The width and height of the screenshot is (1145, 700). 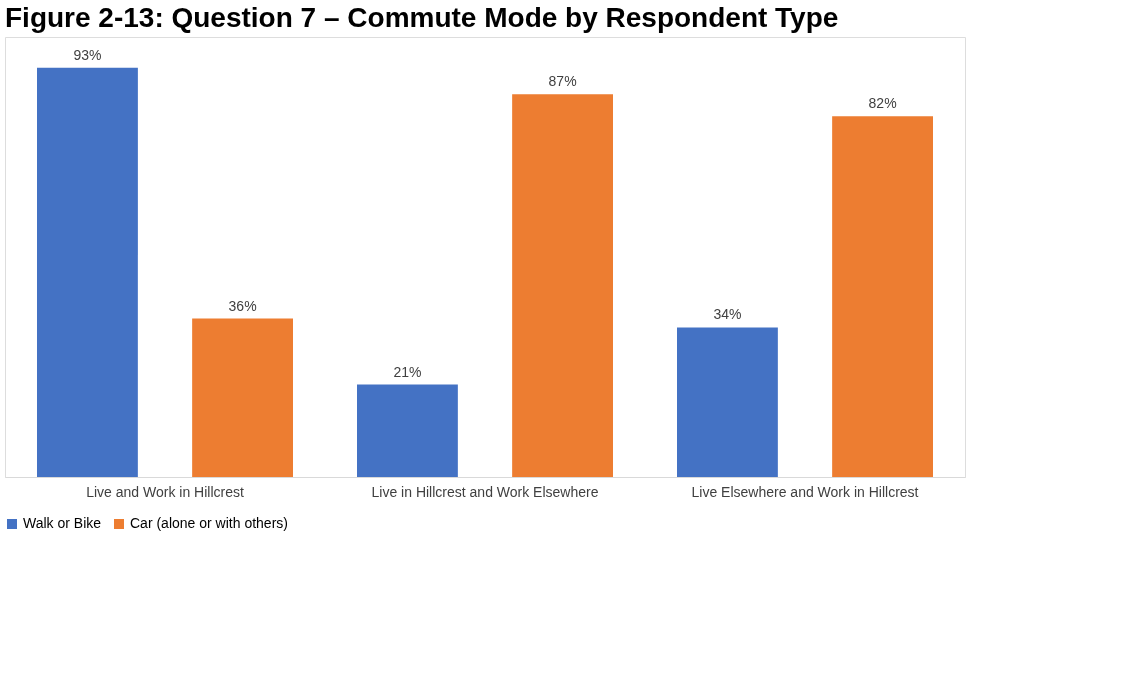 What do you see at coordinates (422, 17) in the screenshot?
I see `chart-title: Figure 2-13: Question 7 – Commute Mode by Respondent Type` at bounding box center [422, 17].